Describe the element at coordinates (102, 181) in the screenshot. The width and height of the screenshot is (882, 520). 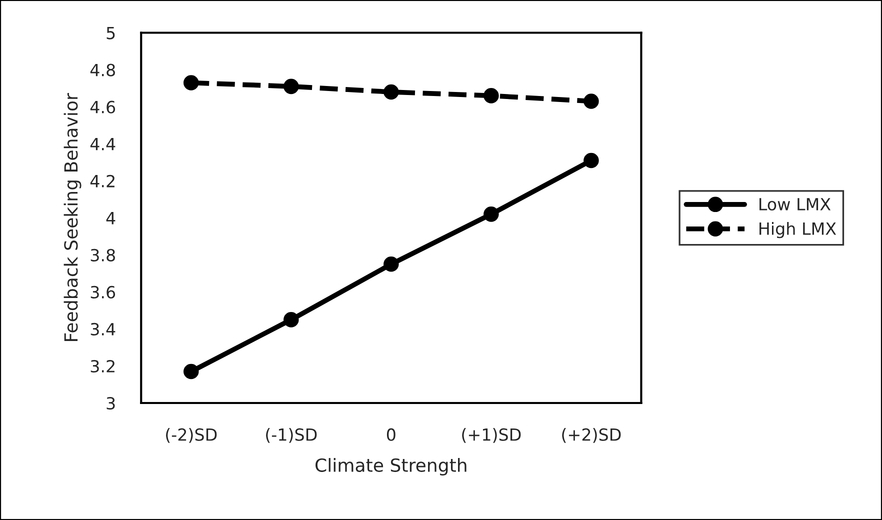
I see `y-tick-label: 4.2` at that location.